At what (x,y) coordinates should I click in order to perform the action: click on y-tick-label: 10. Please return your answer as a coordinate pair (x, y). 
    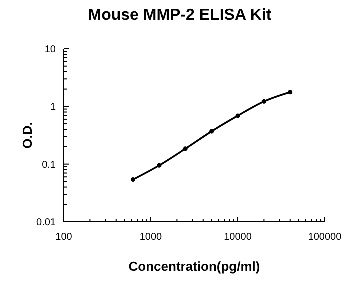
    Looking at the image, I should click on (50, 50).